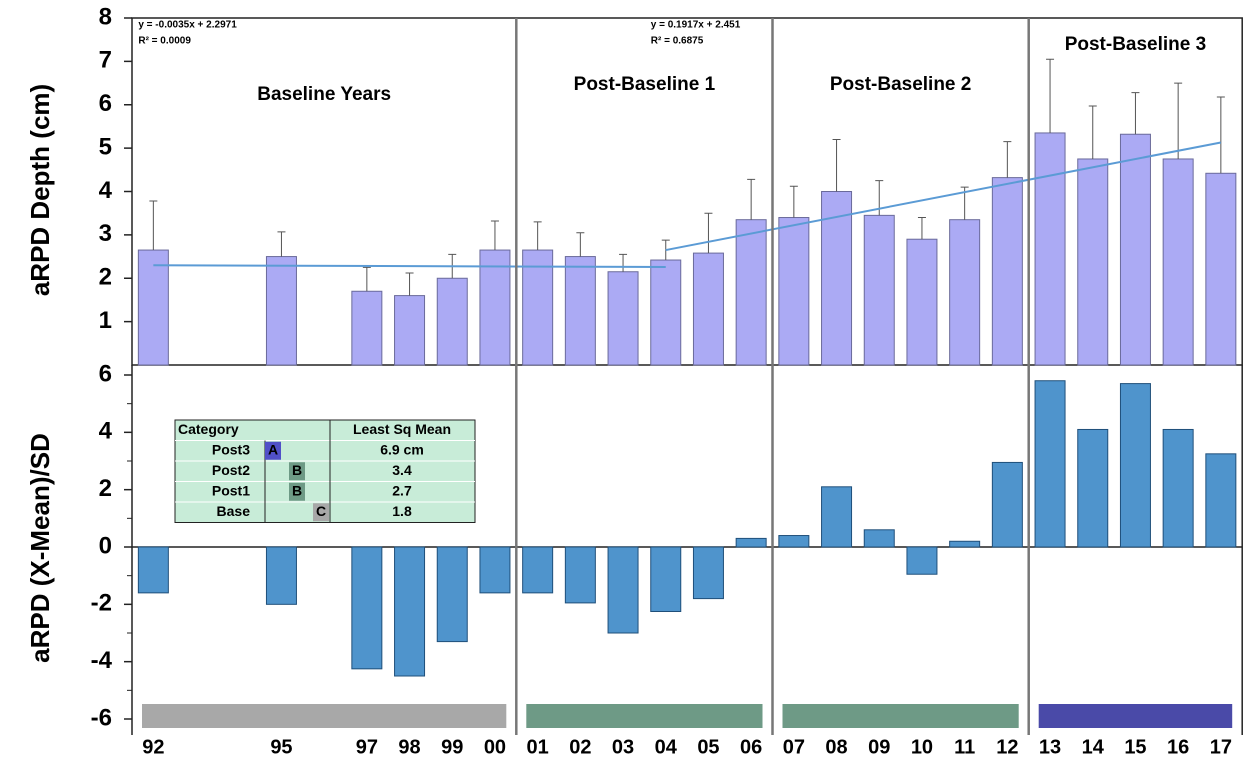 The width and height of the screenshot is (1247, 761). I want to click on table-cell: 6.9 cm, so click(402, 449).